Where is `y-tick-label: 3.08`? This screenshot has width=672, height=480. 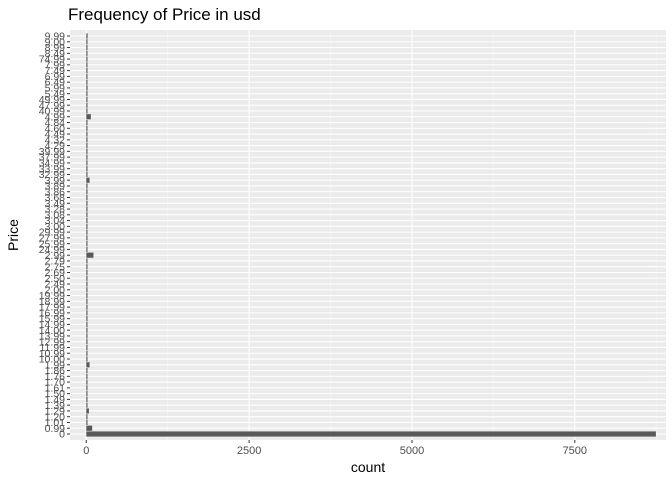
y-tick-label: 3.08 is located at coordinates (55, 215).